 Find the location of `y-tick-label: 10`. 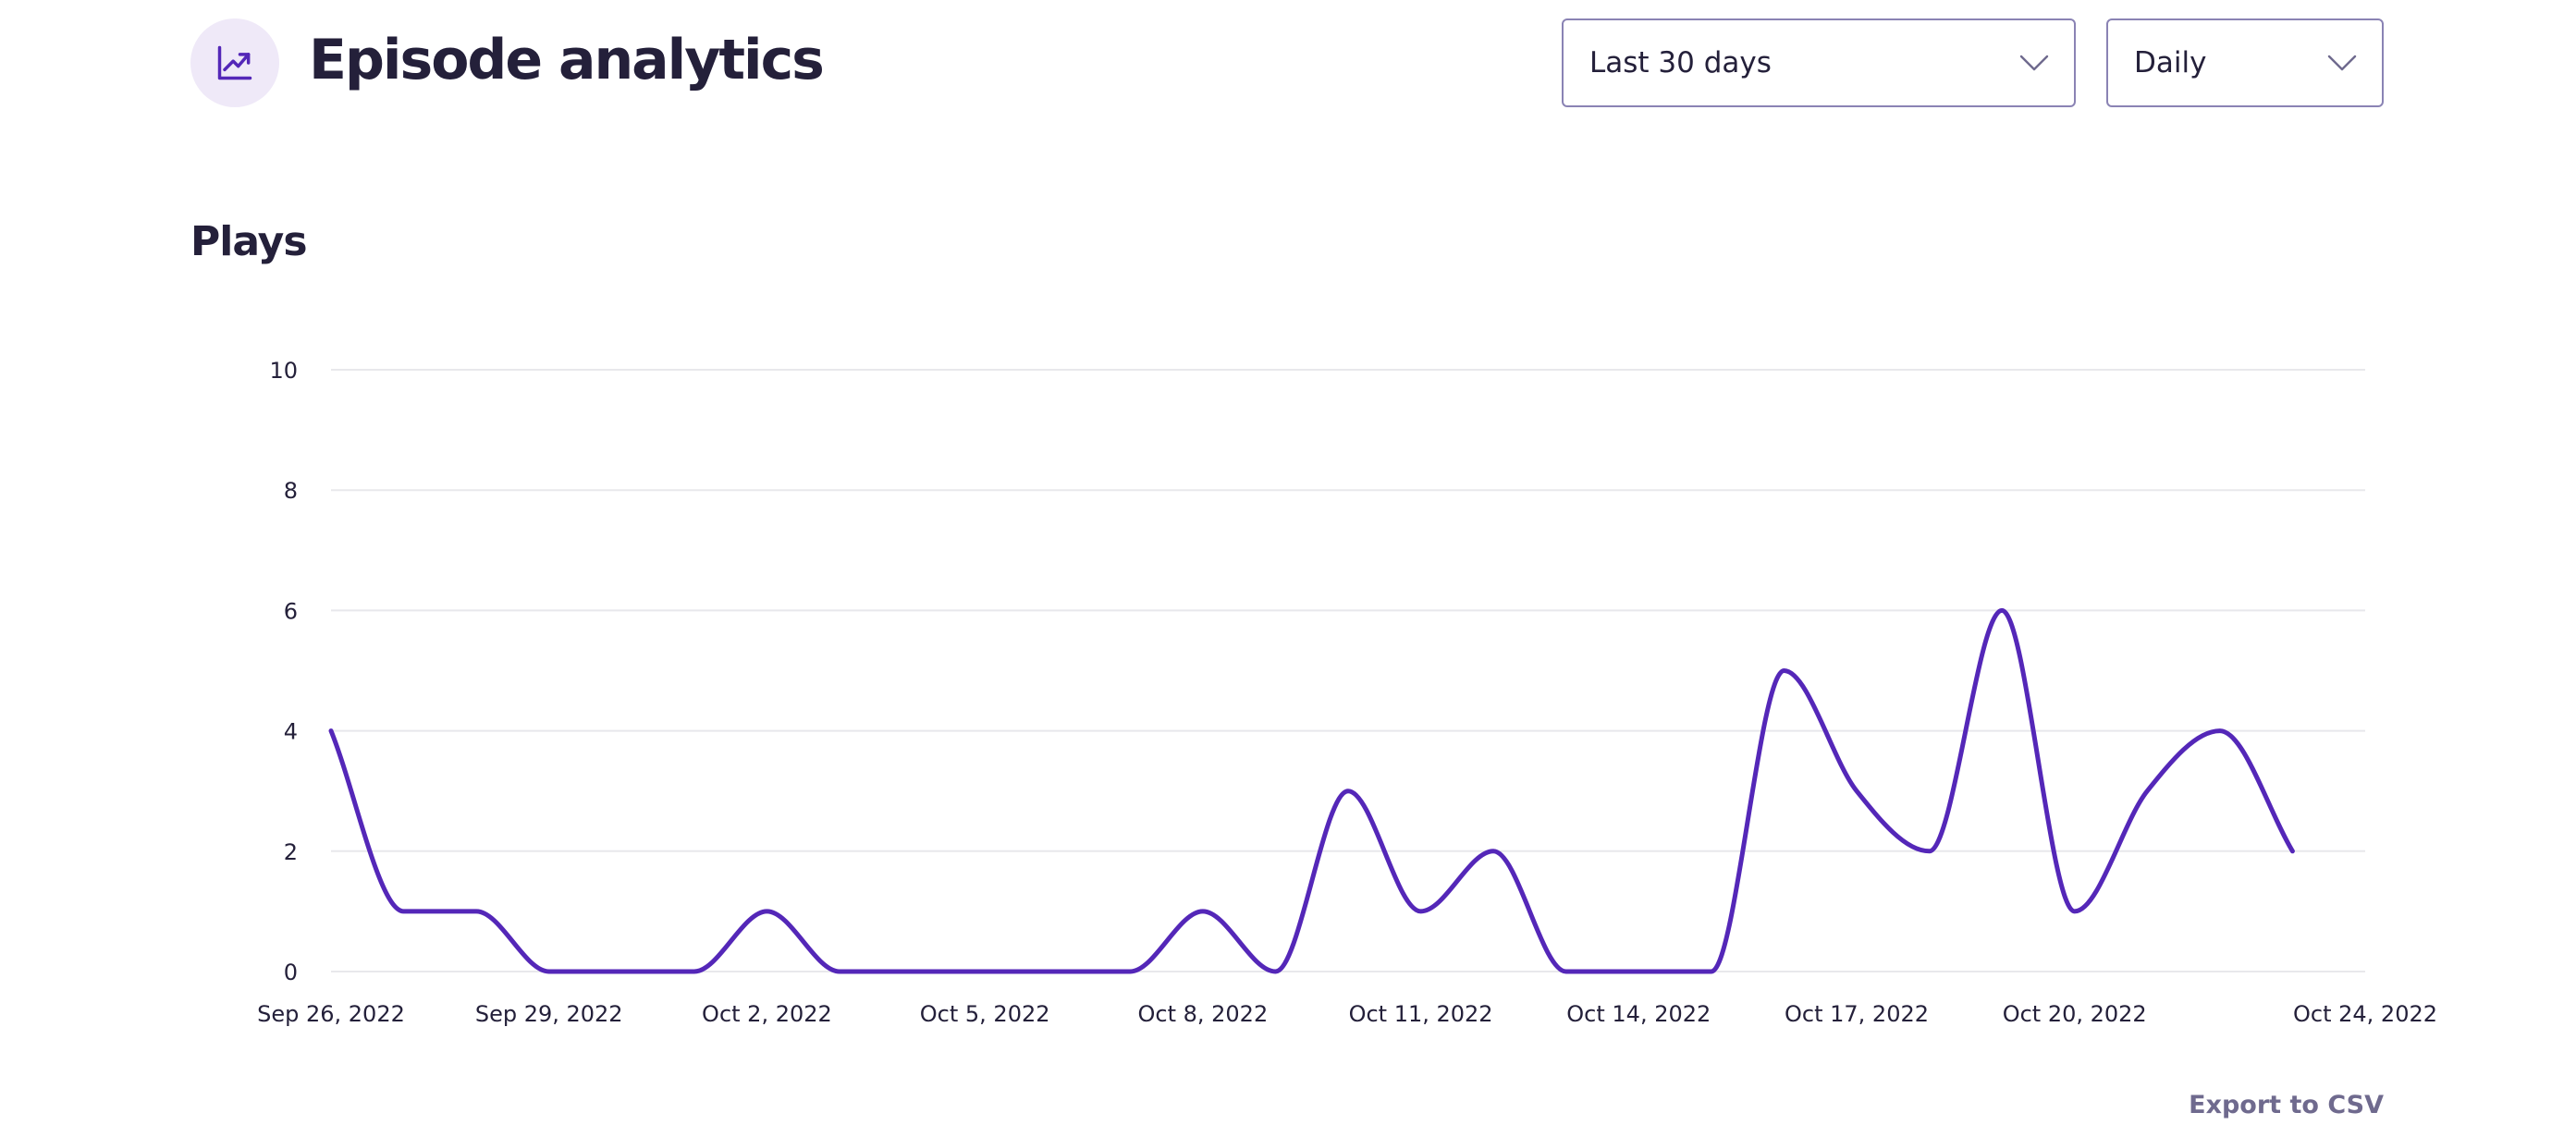

y-tick-label: 10 is located at coordinates (283, 371).